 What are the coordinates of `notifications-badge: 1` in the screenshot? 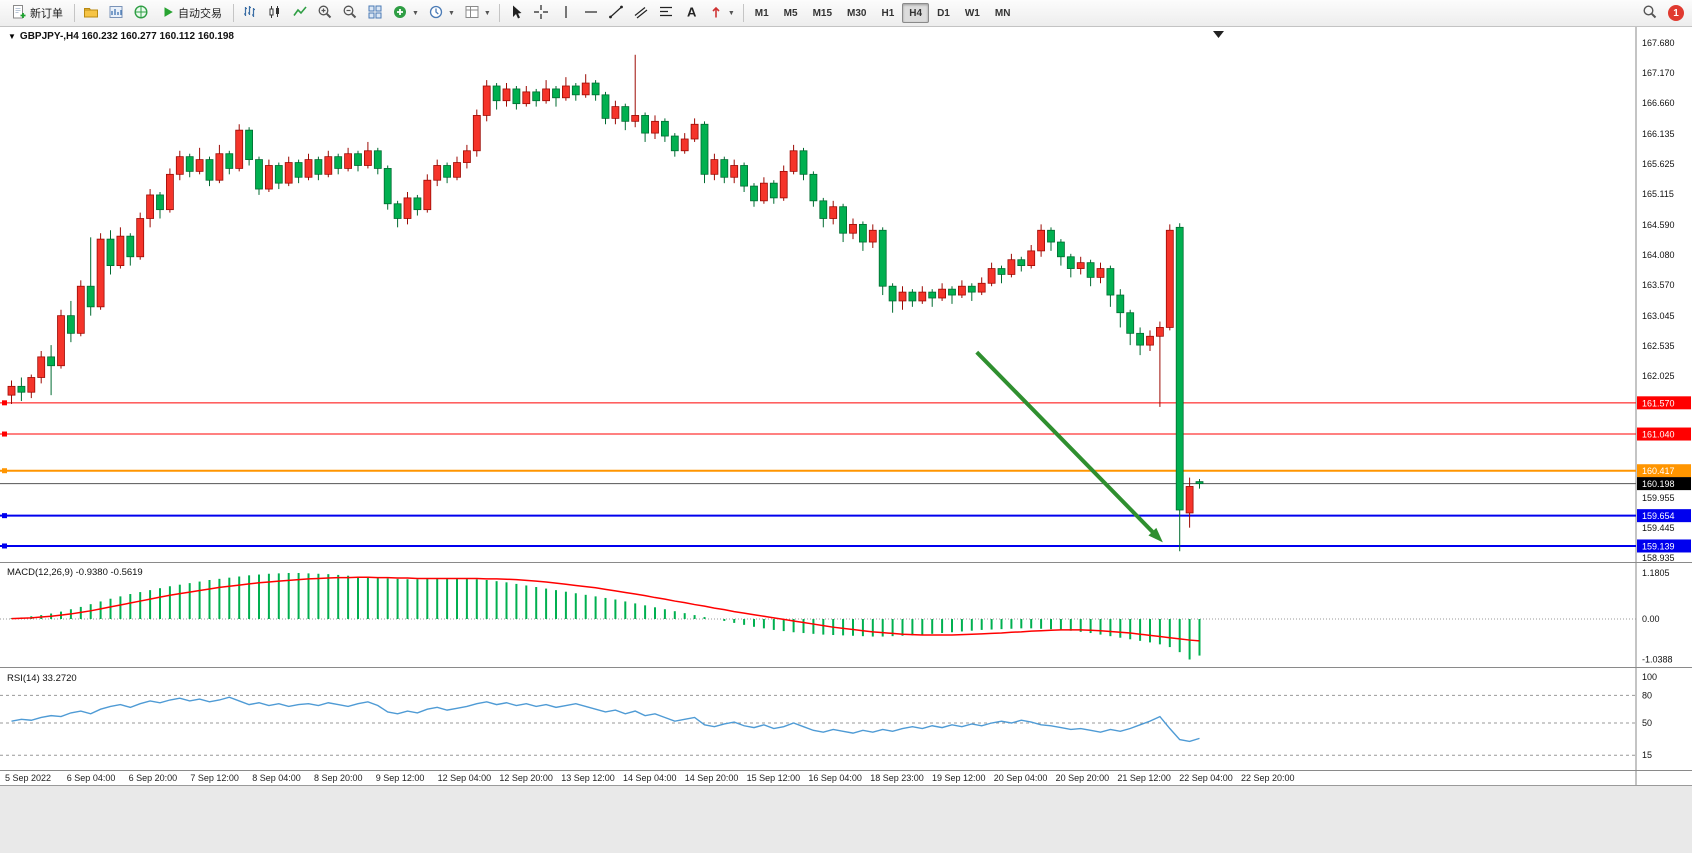 It's located at (1676, 13).